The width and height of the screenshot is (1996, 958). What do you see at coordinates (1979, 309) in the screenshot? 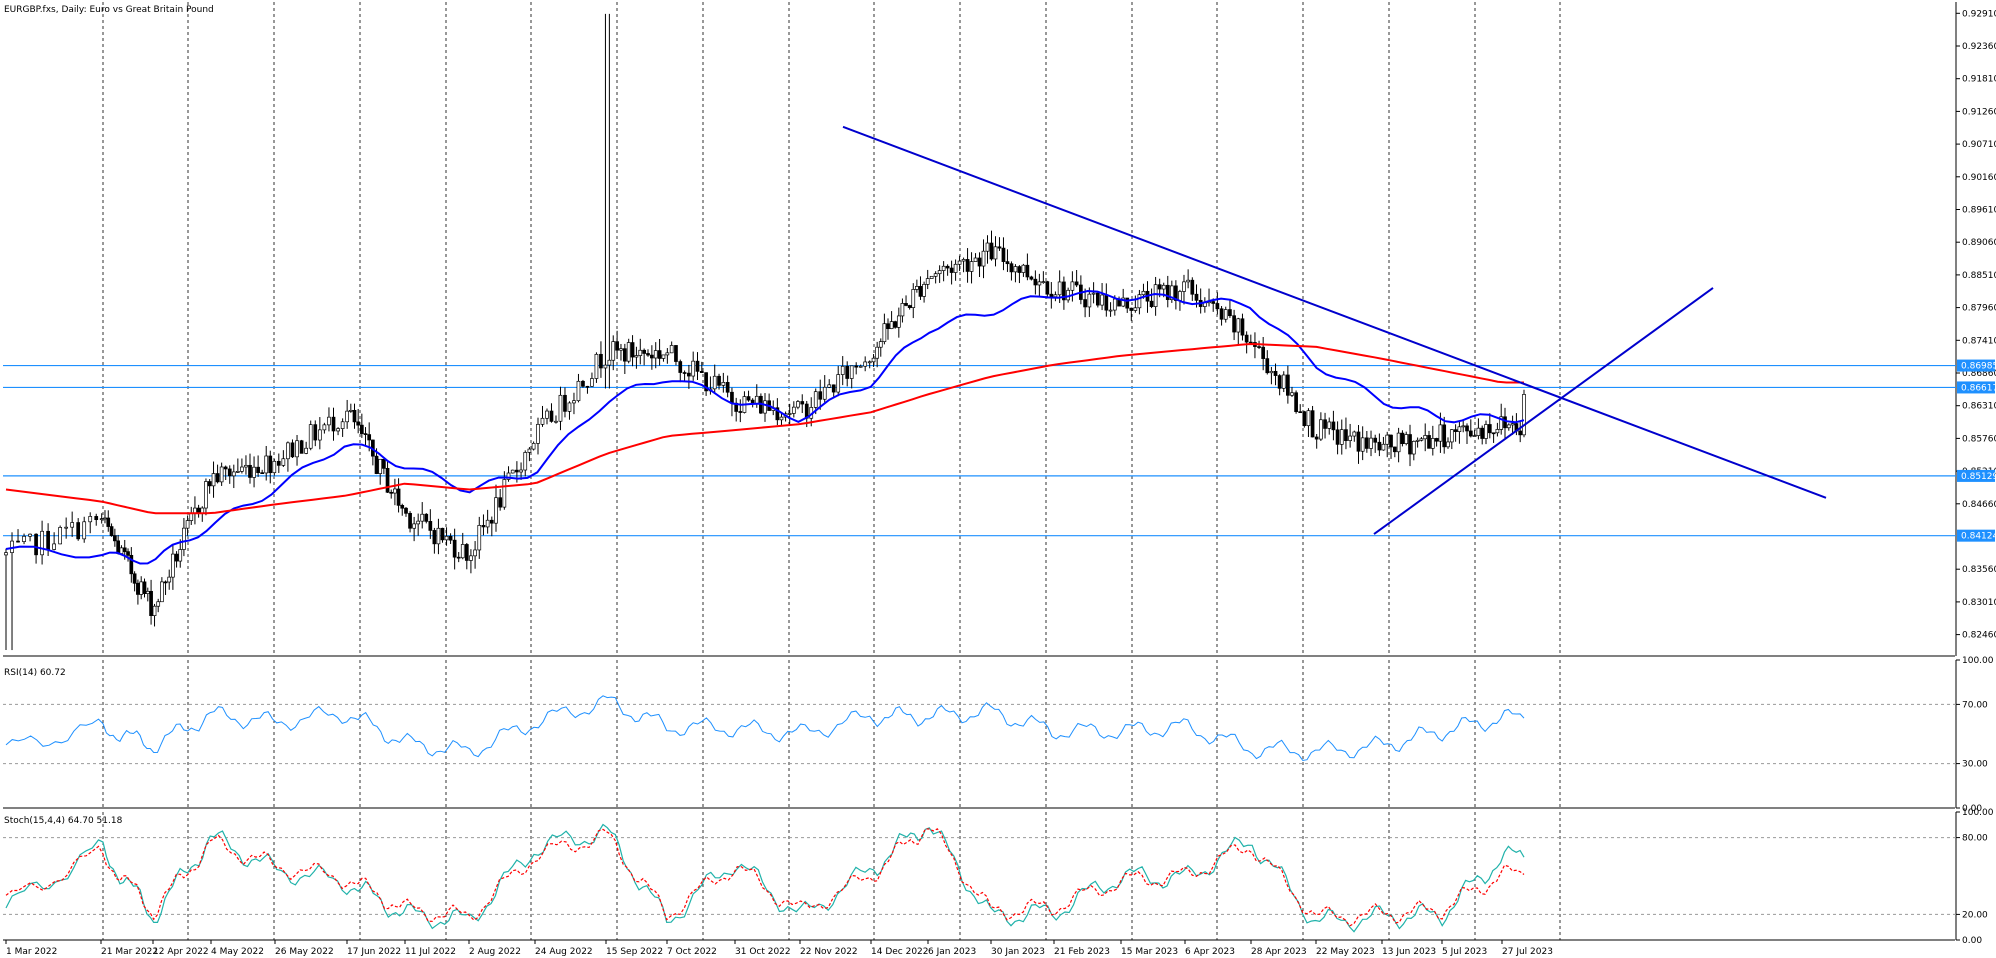
I see `price-tick-label: 0.87960` at bounding box center [1979, 309].